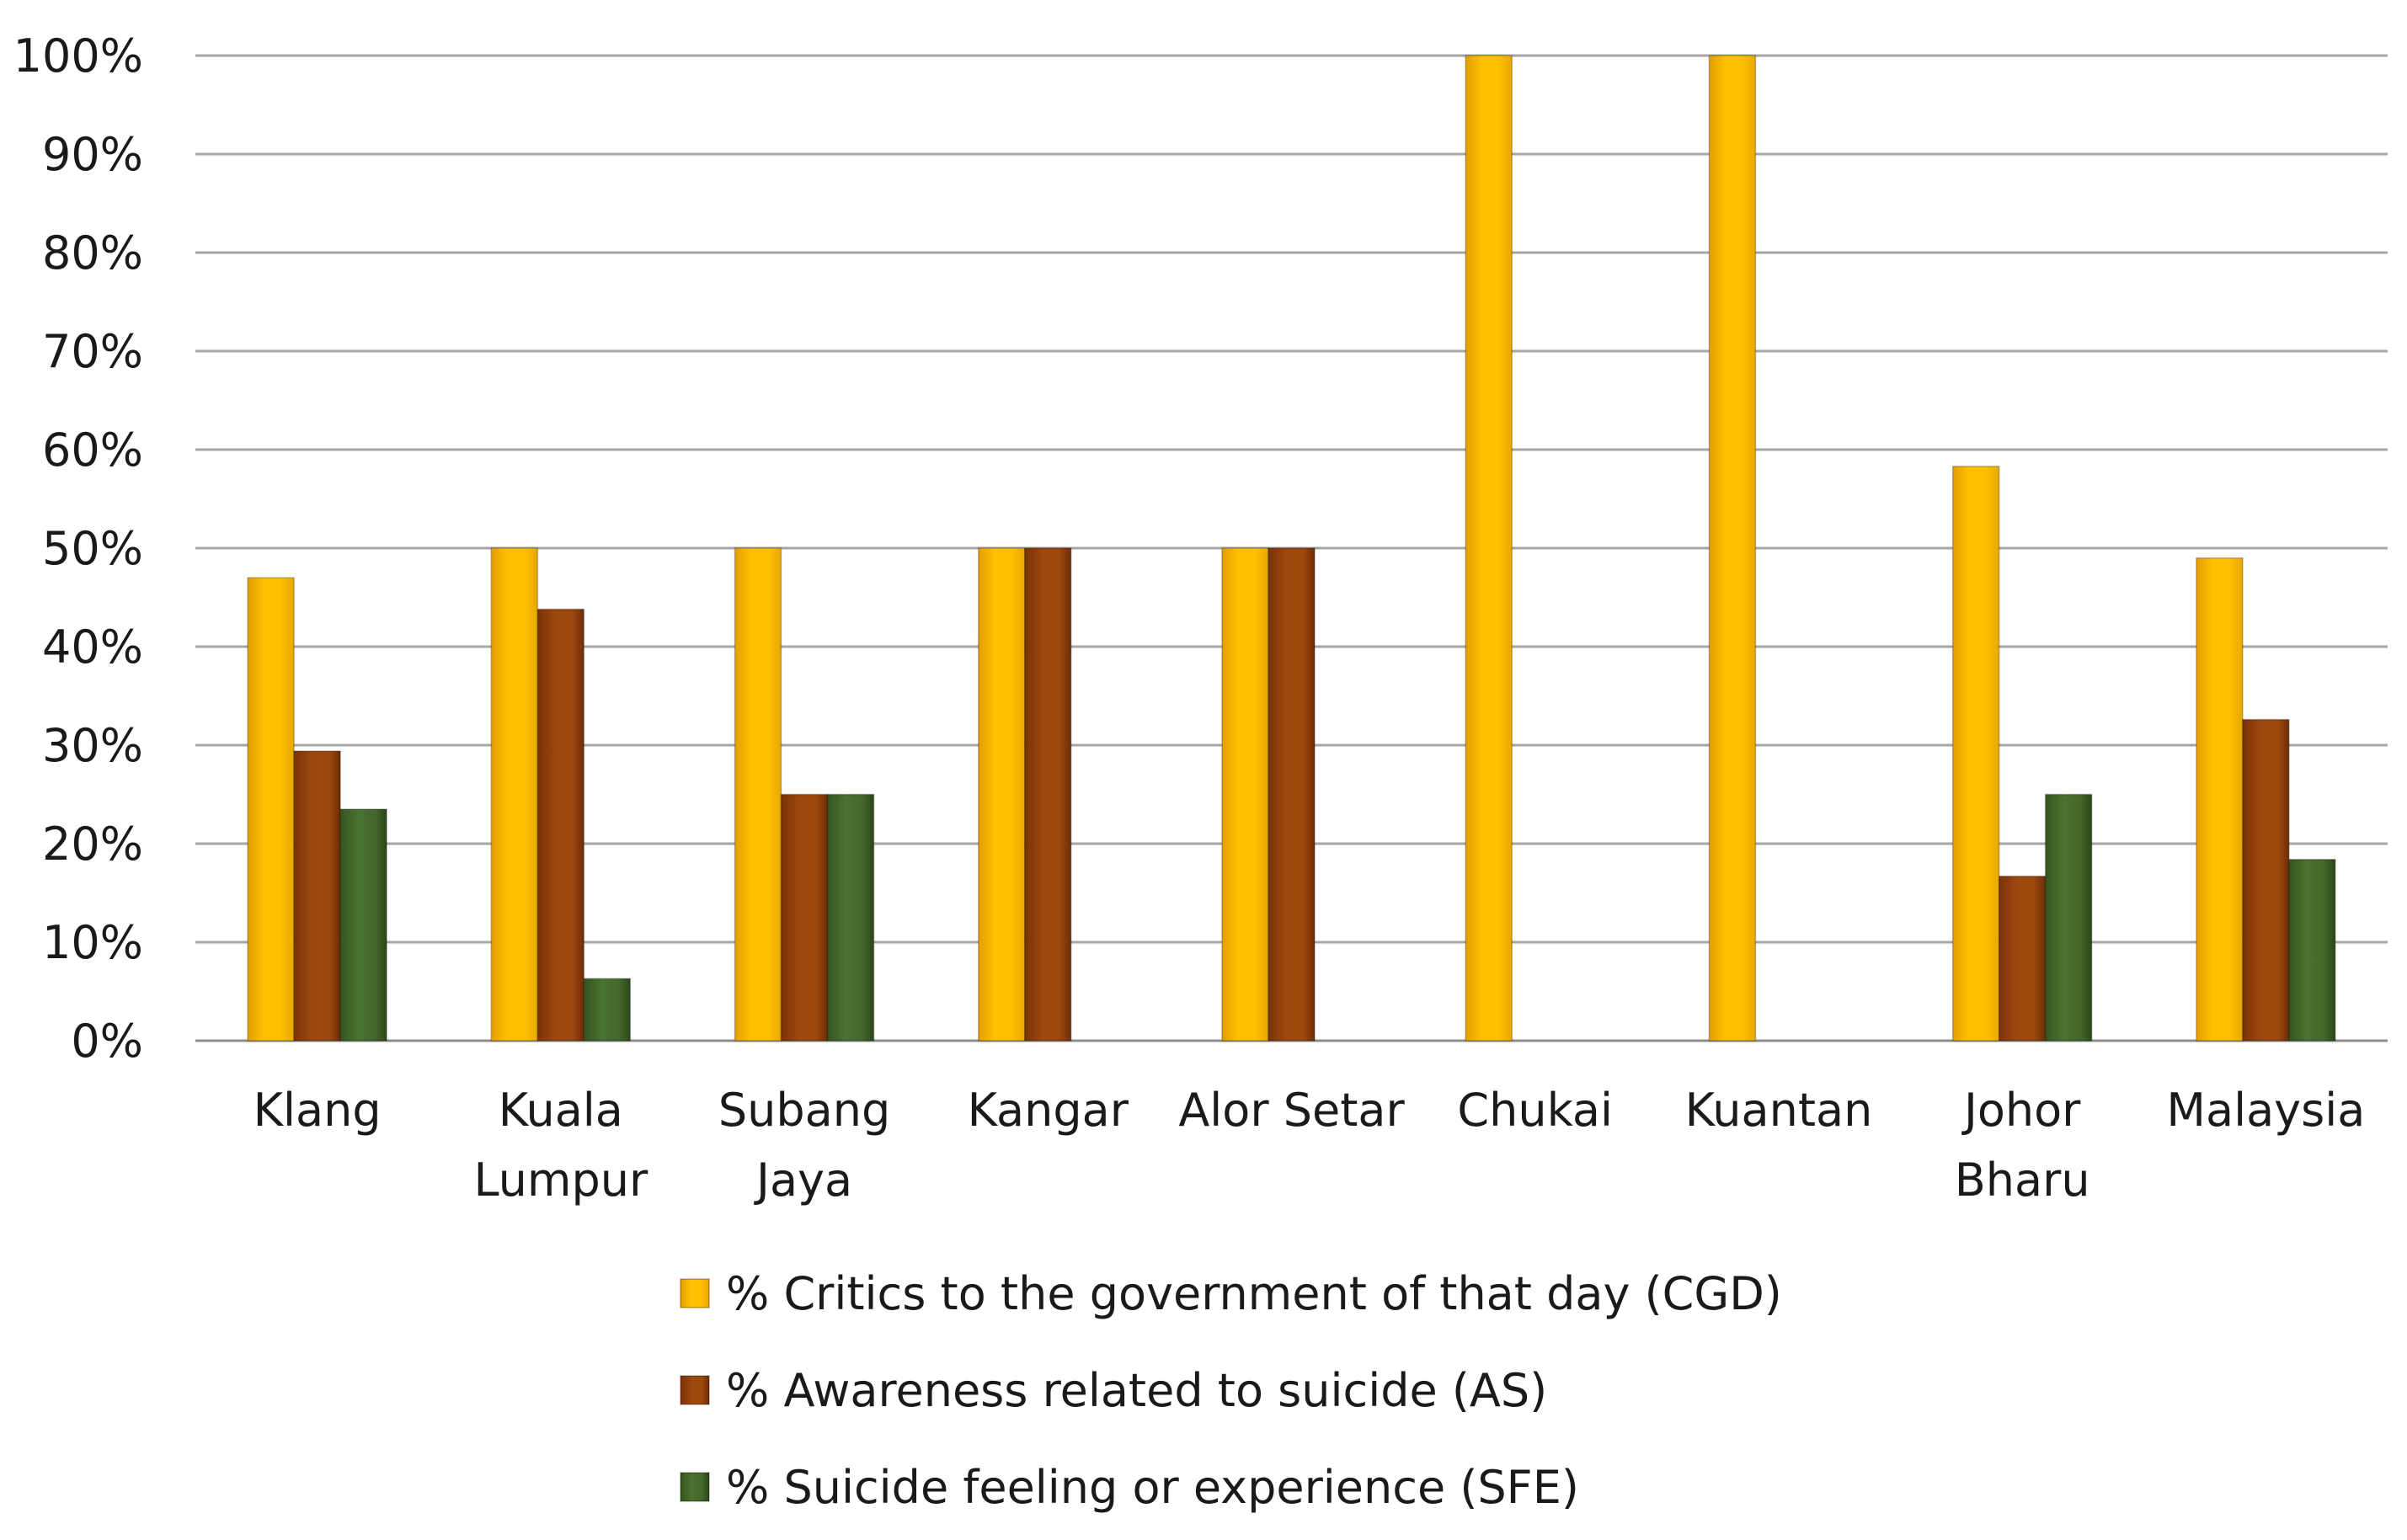  What do you see at coordinates (92, 844) in the screenshot?
I see `y-tick-label: 20%` at bounding box center [92, 844].